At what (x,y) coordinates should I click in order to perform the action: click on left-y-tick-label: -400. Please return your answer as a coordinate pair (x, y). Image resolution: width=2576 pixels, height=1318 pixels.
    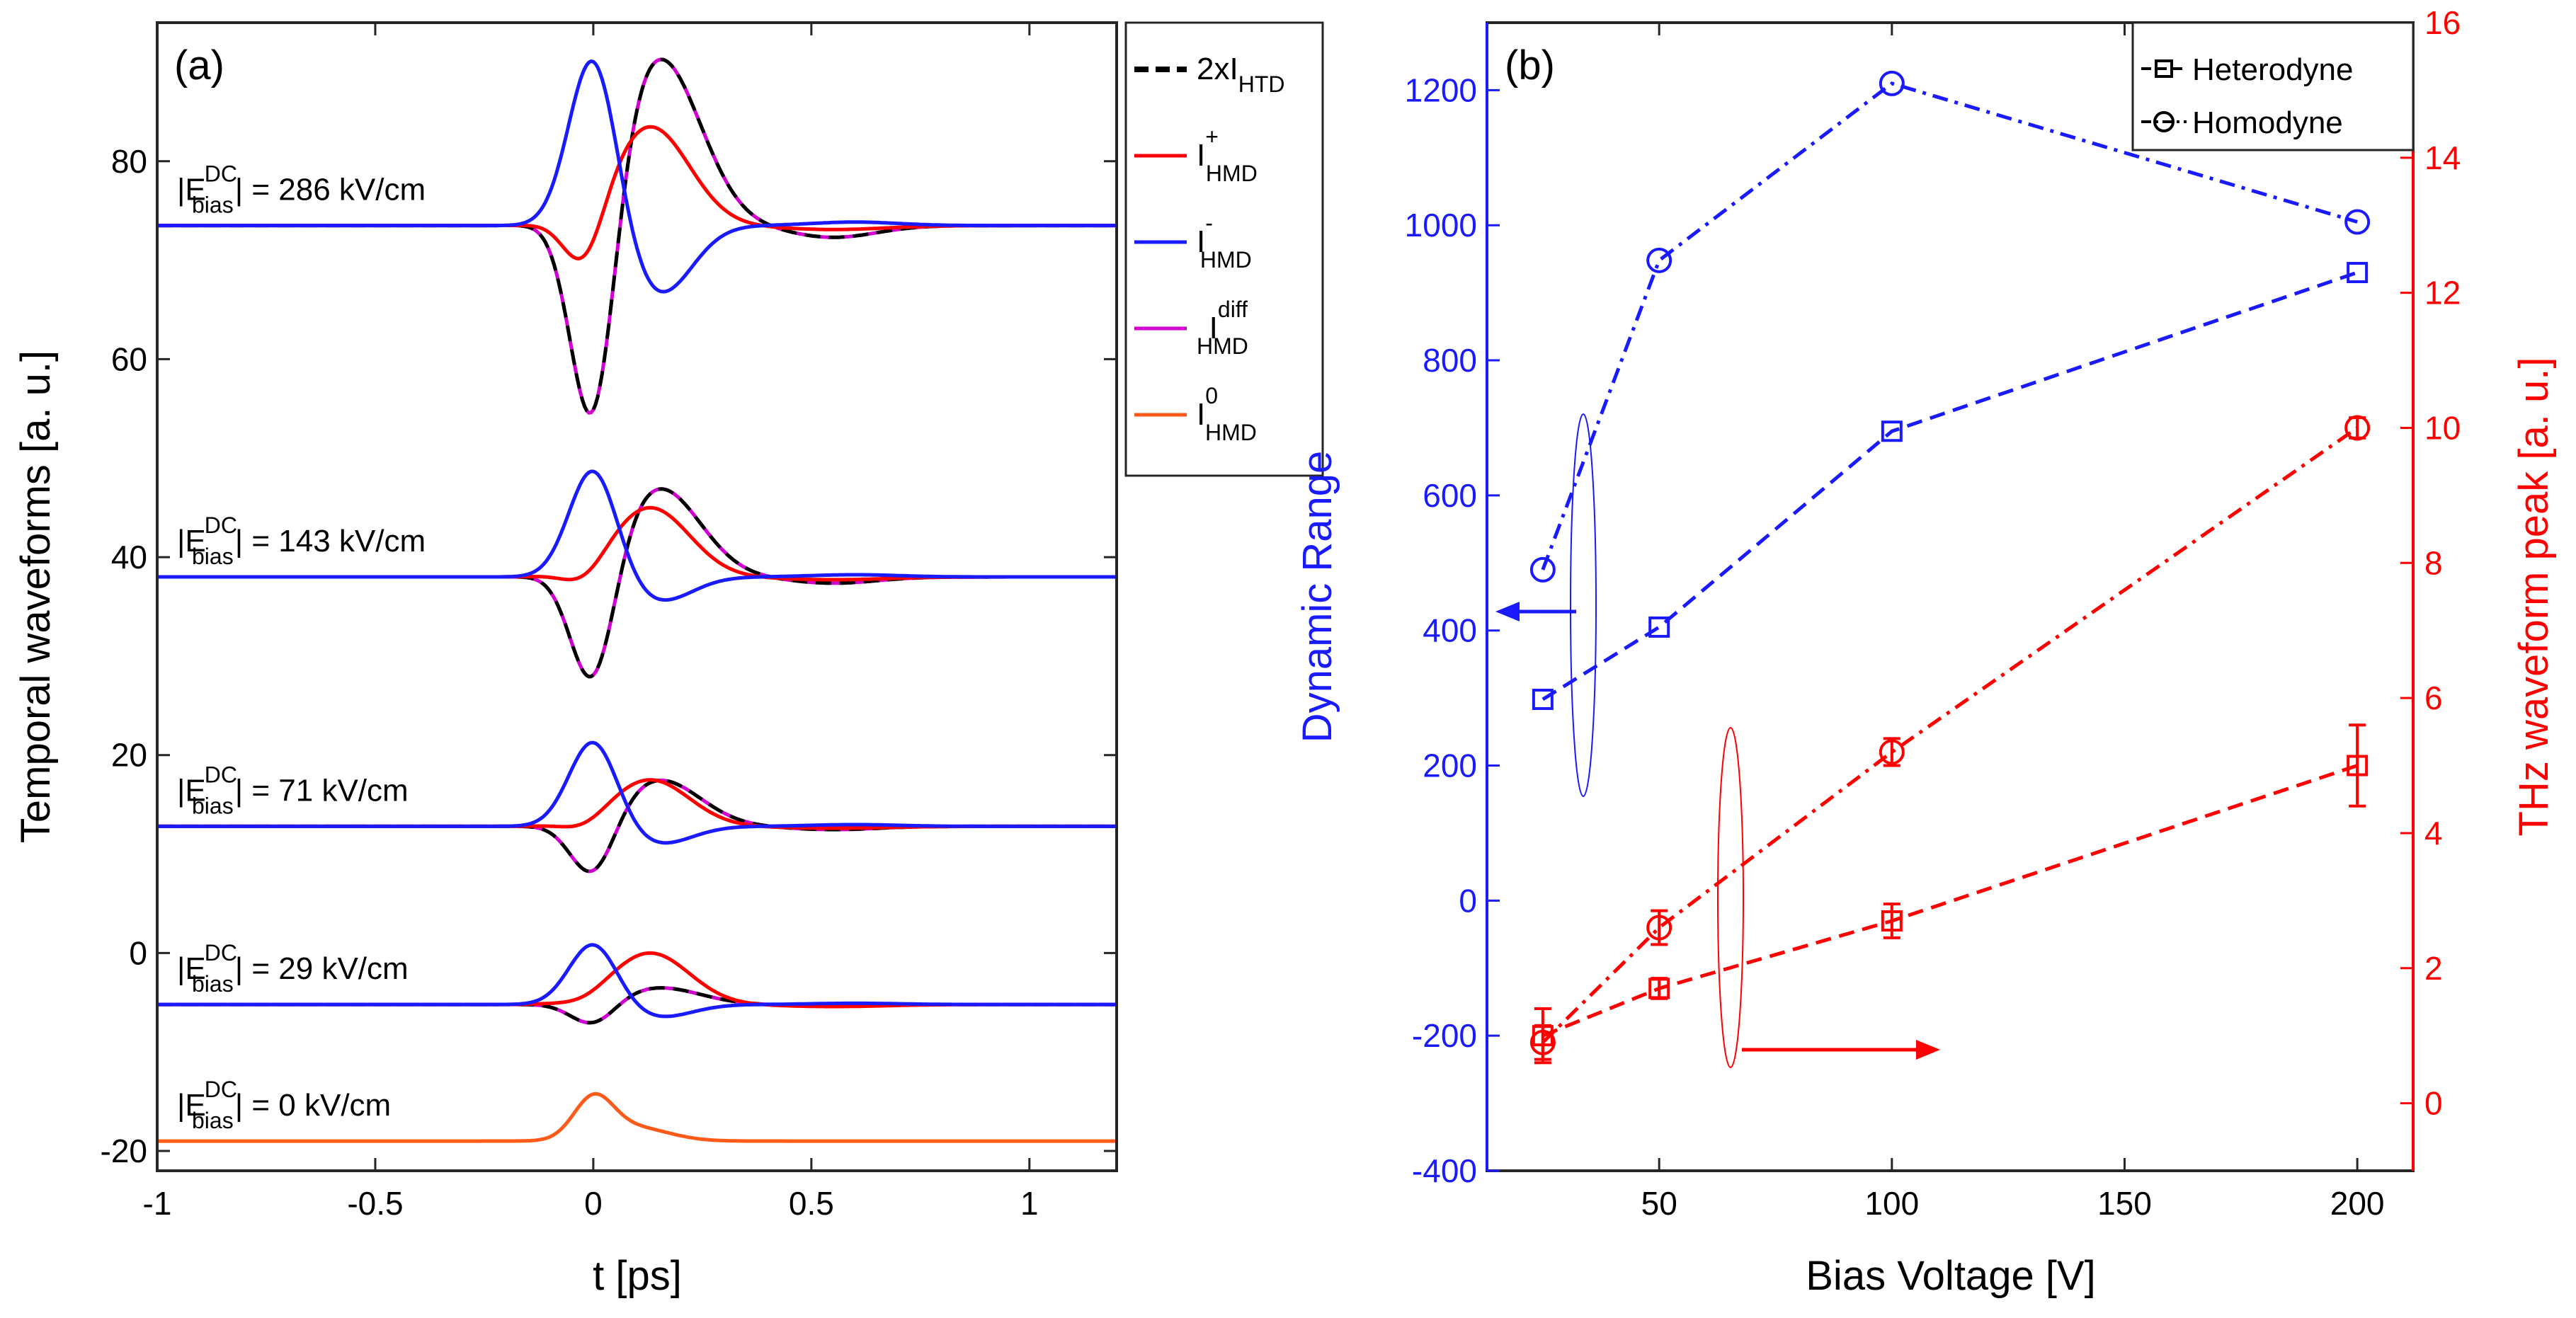
    Looking at the image, I should click on (1445, 1170).